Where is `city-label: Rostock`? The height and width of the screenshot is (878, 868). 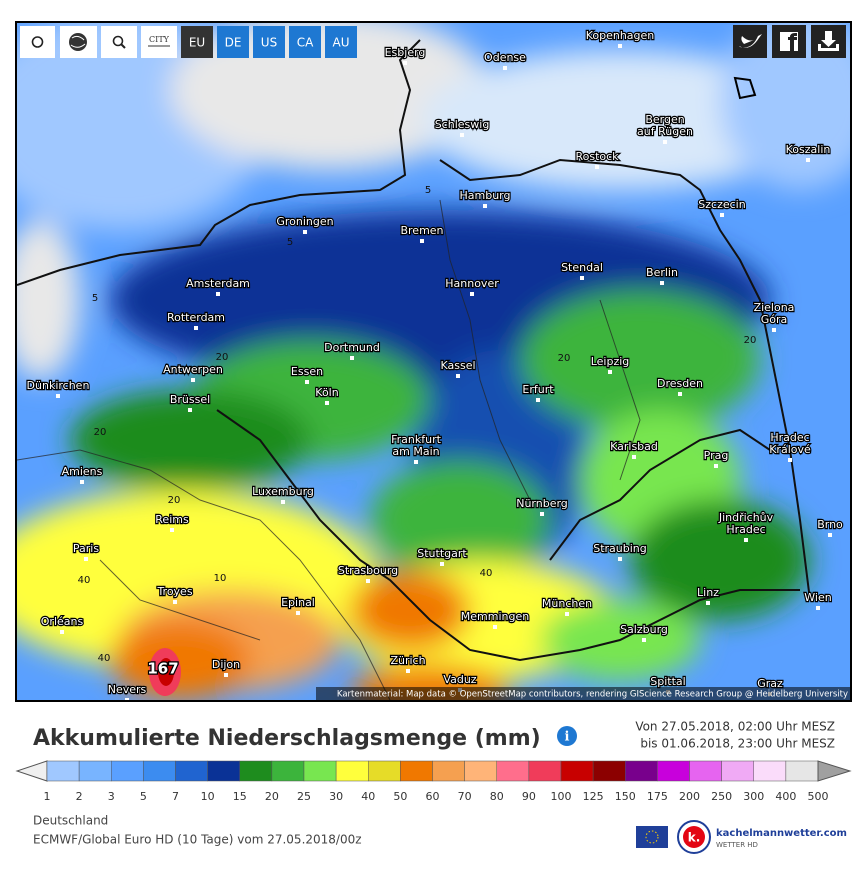 city-label: Rostock is located at coordinates (597, 156).